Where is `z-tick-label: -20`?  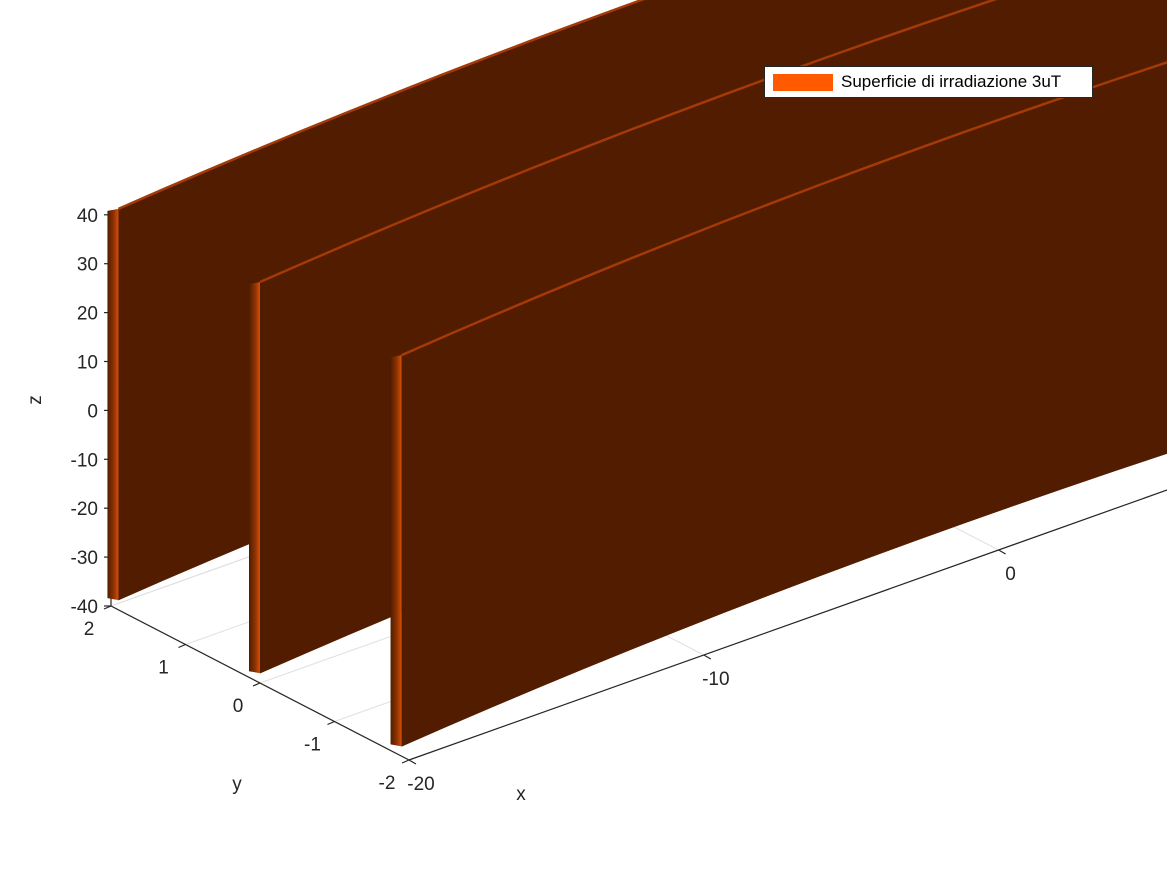 z-tick-label: -20 is located at coordinates (84, 509).